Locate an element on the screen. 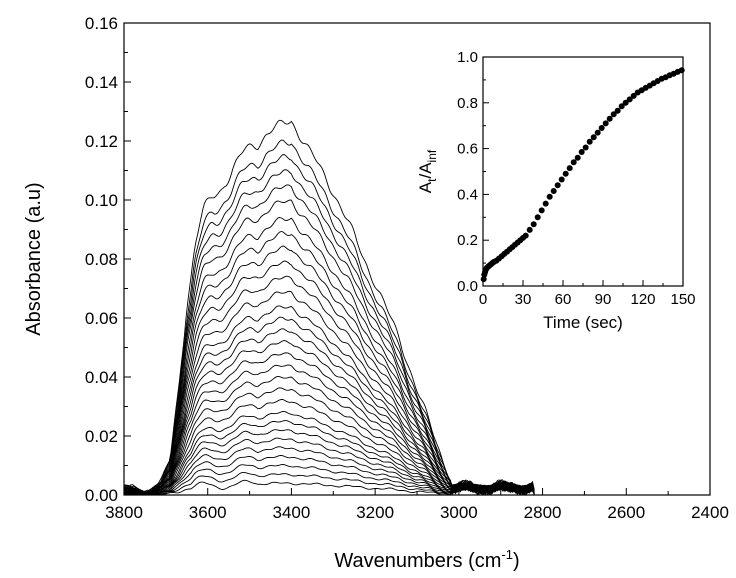  x-tick-label-3000: 3000 is located at coordinates (459, 512).